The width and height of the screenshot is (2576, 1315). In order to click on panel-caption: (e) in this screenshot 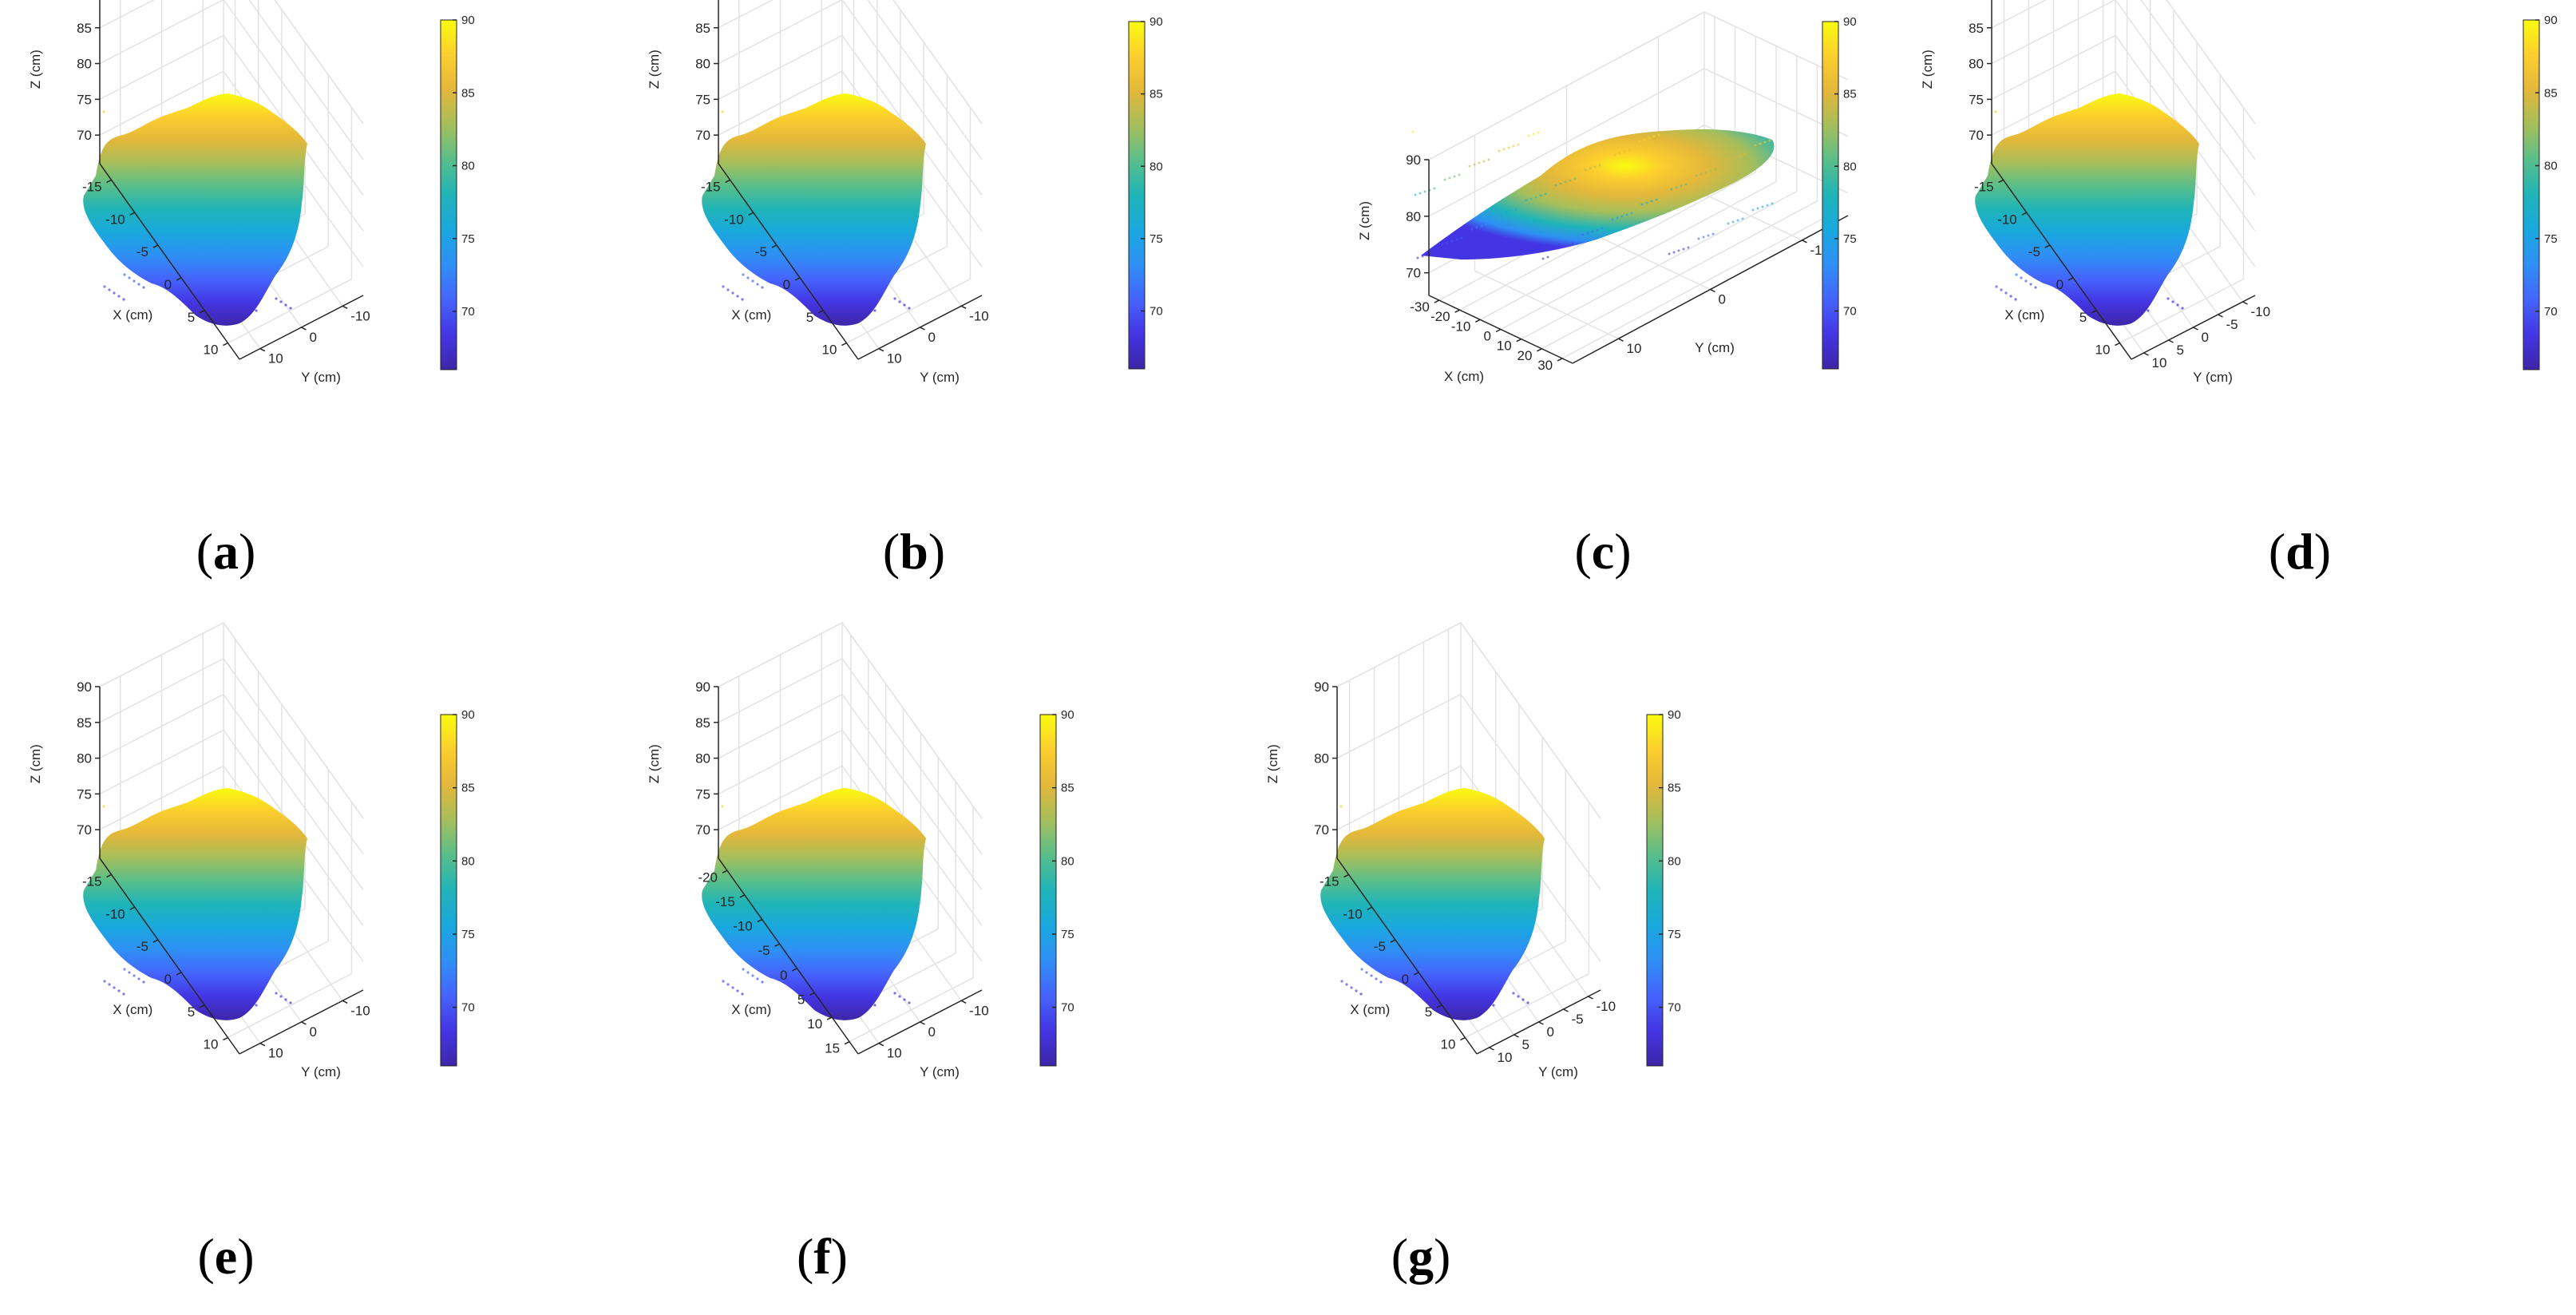, I will do `click(225, 1256)`.